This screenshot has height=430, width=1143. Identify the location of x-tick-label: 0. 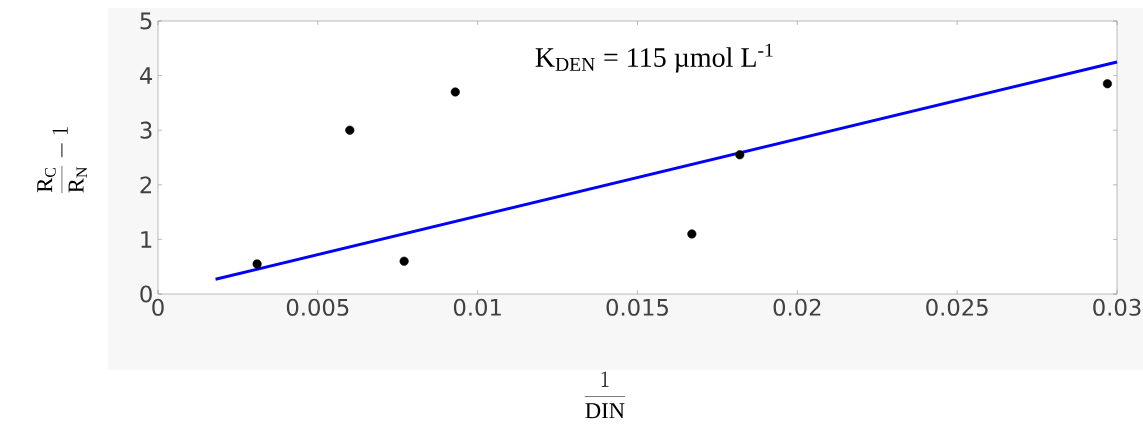
(158, 307).